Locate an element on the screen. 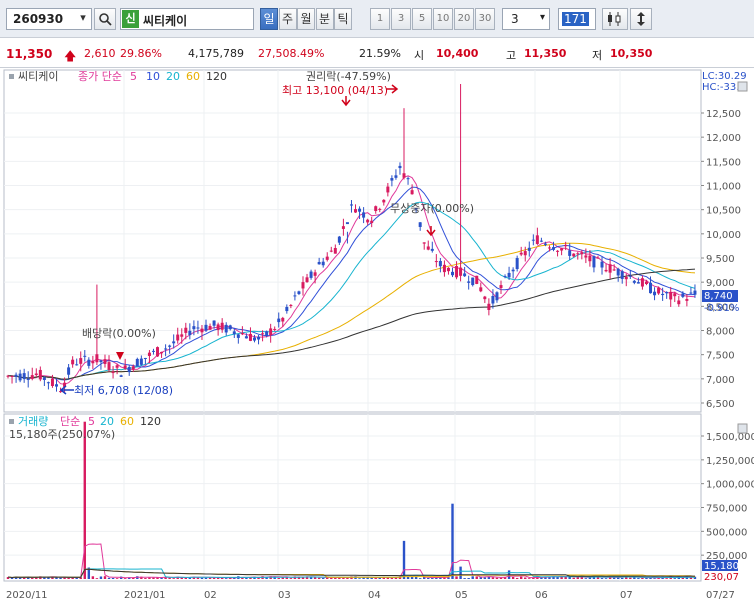 The width and height of the screenshot is (754, 603). price-pane-stock-label: 씨티케이 is located at coordinates (38, 76).